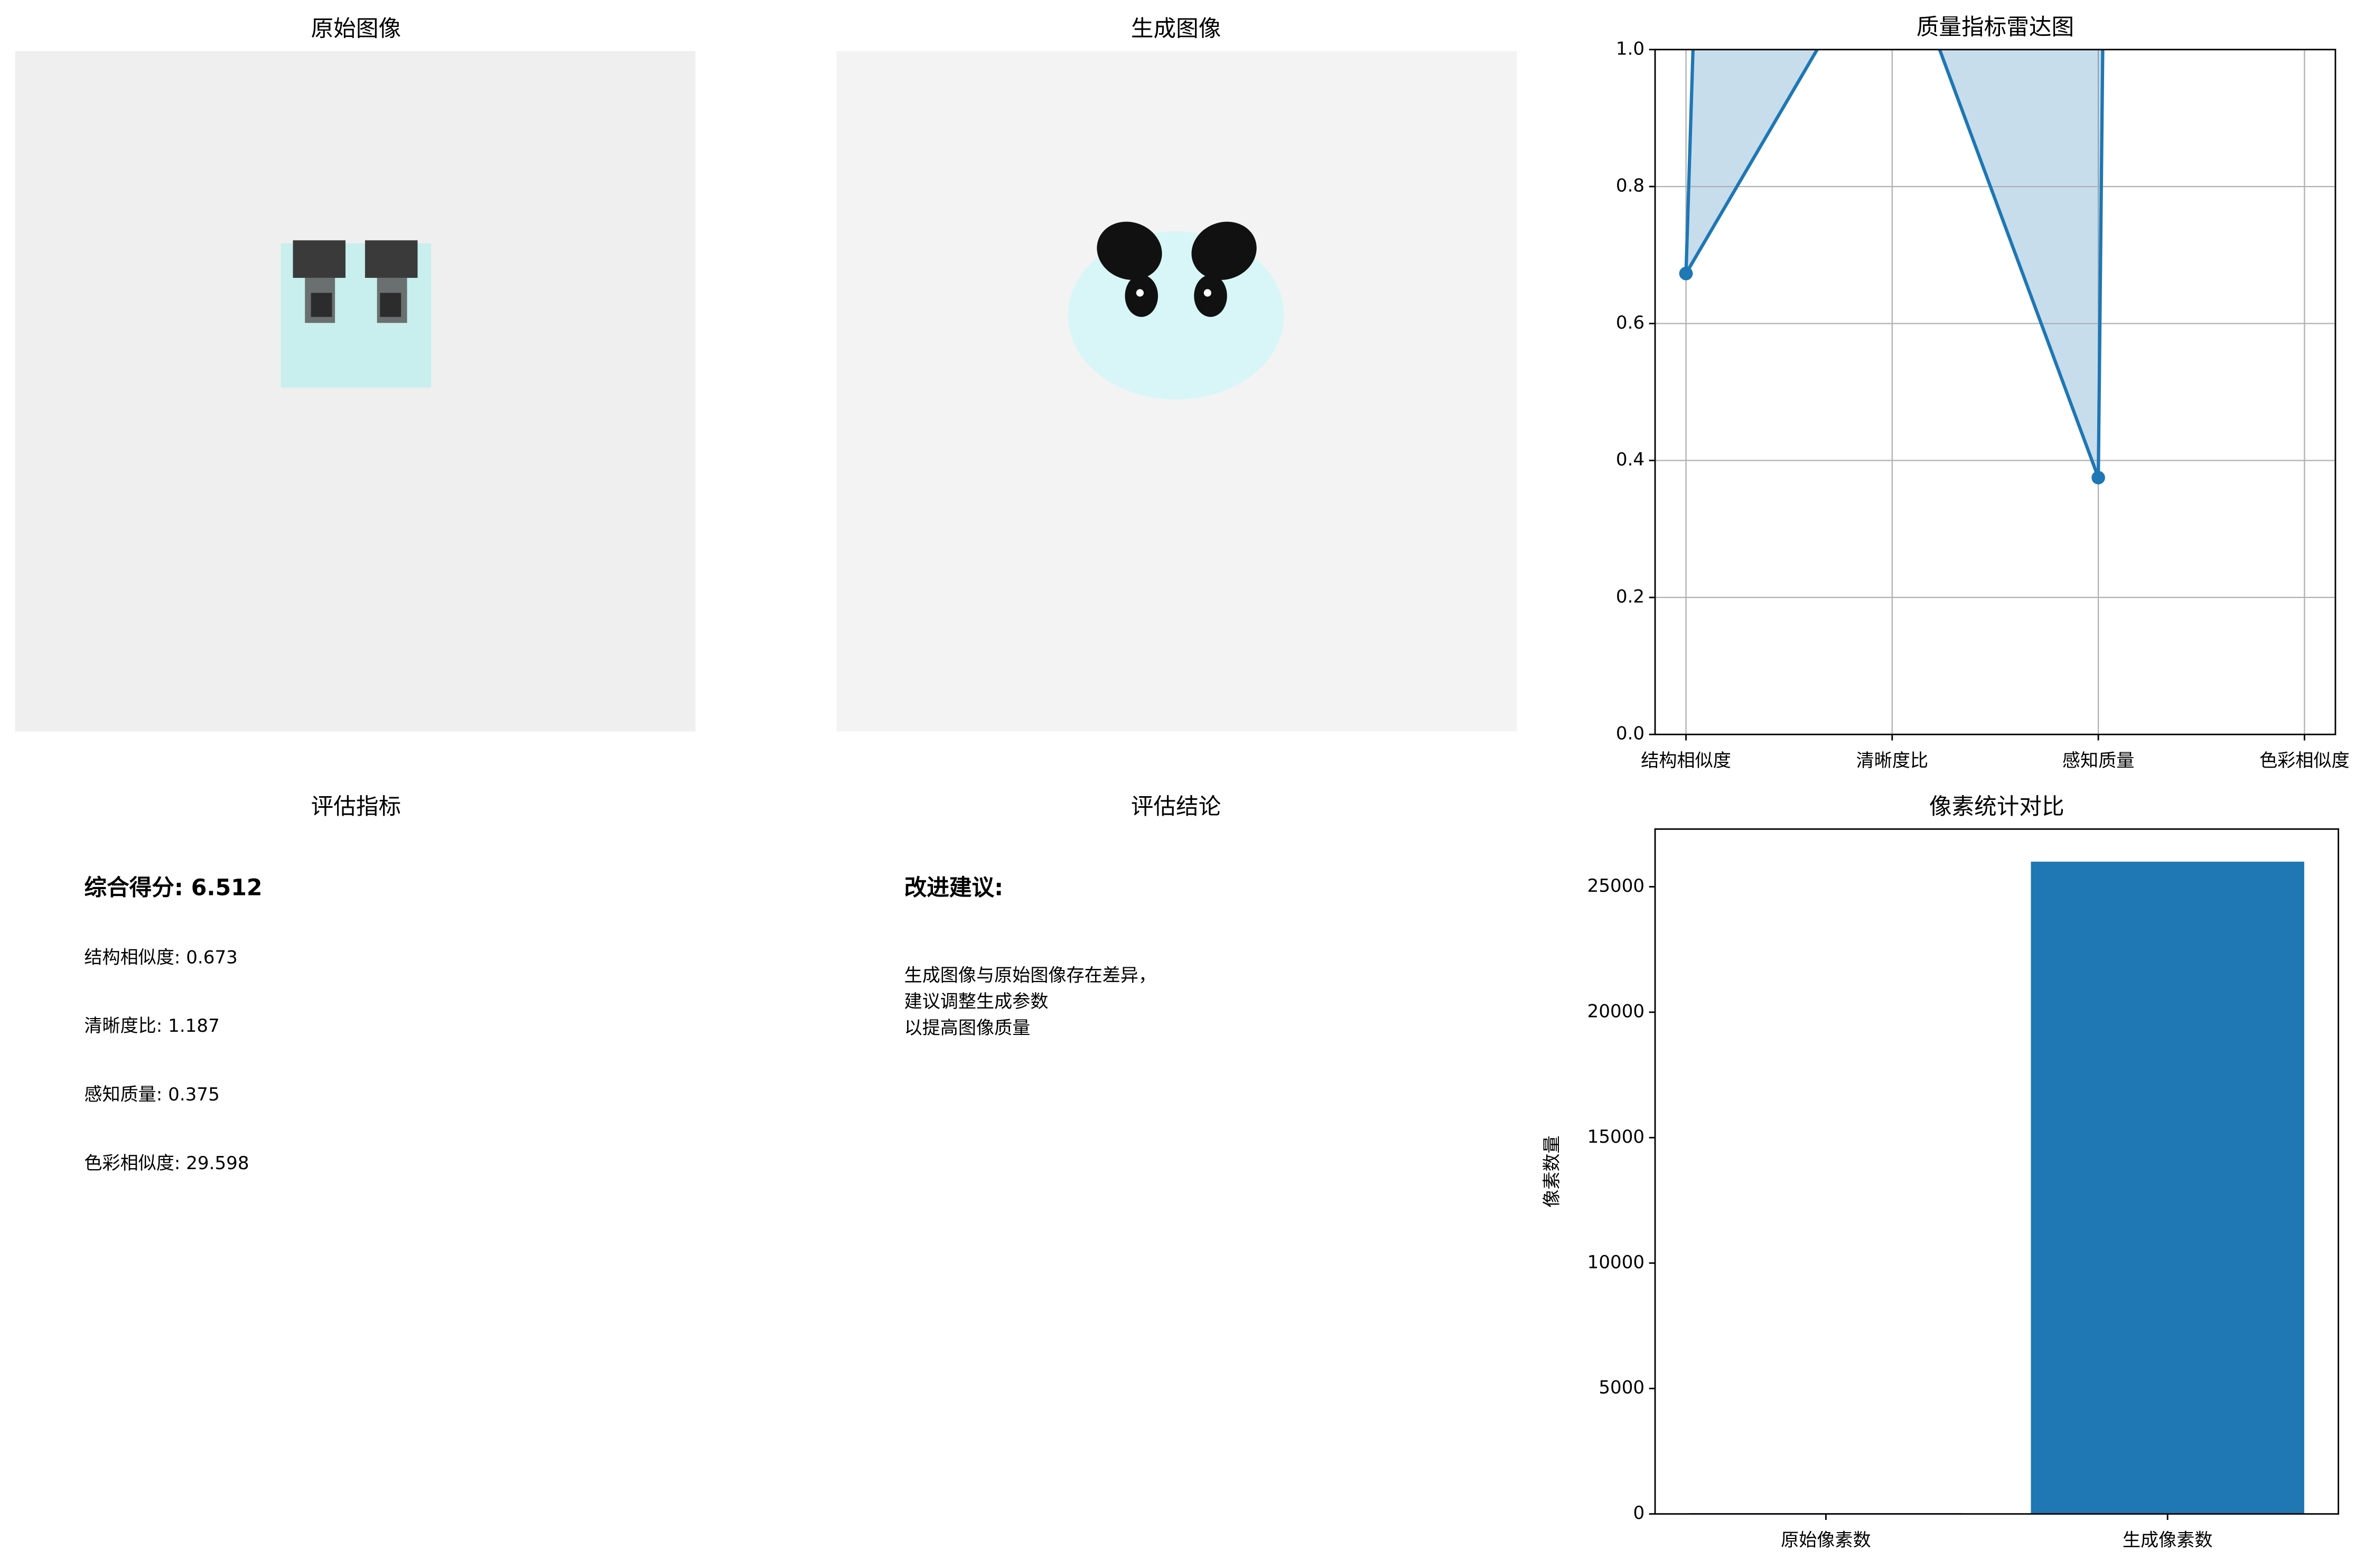  Describe the element at coordinates (1552, 1171) in the screenshot. I see `y-axis-label: 像素数量` at that location.